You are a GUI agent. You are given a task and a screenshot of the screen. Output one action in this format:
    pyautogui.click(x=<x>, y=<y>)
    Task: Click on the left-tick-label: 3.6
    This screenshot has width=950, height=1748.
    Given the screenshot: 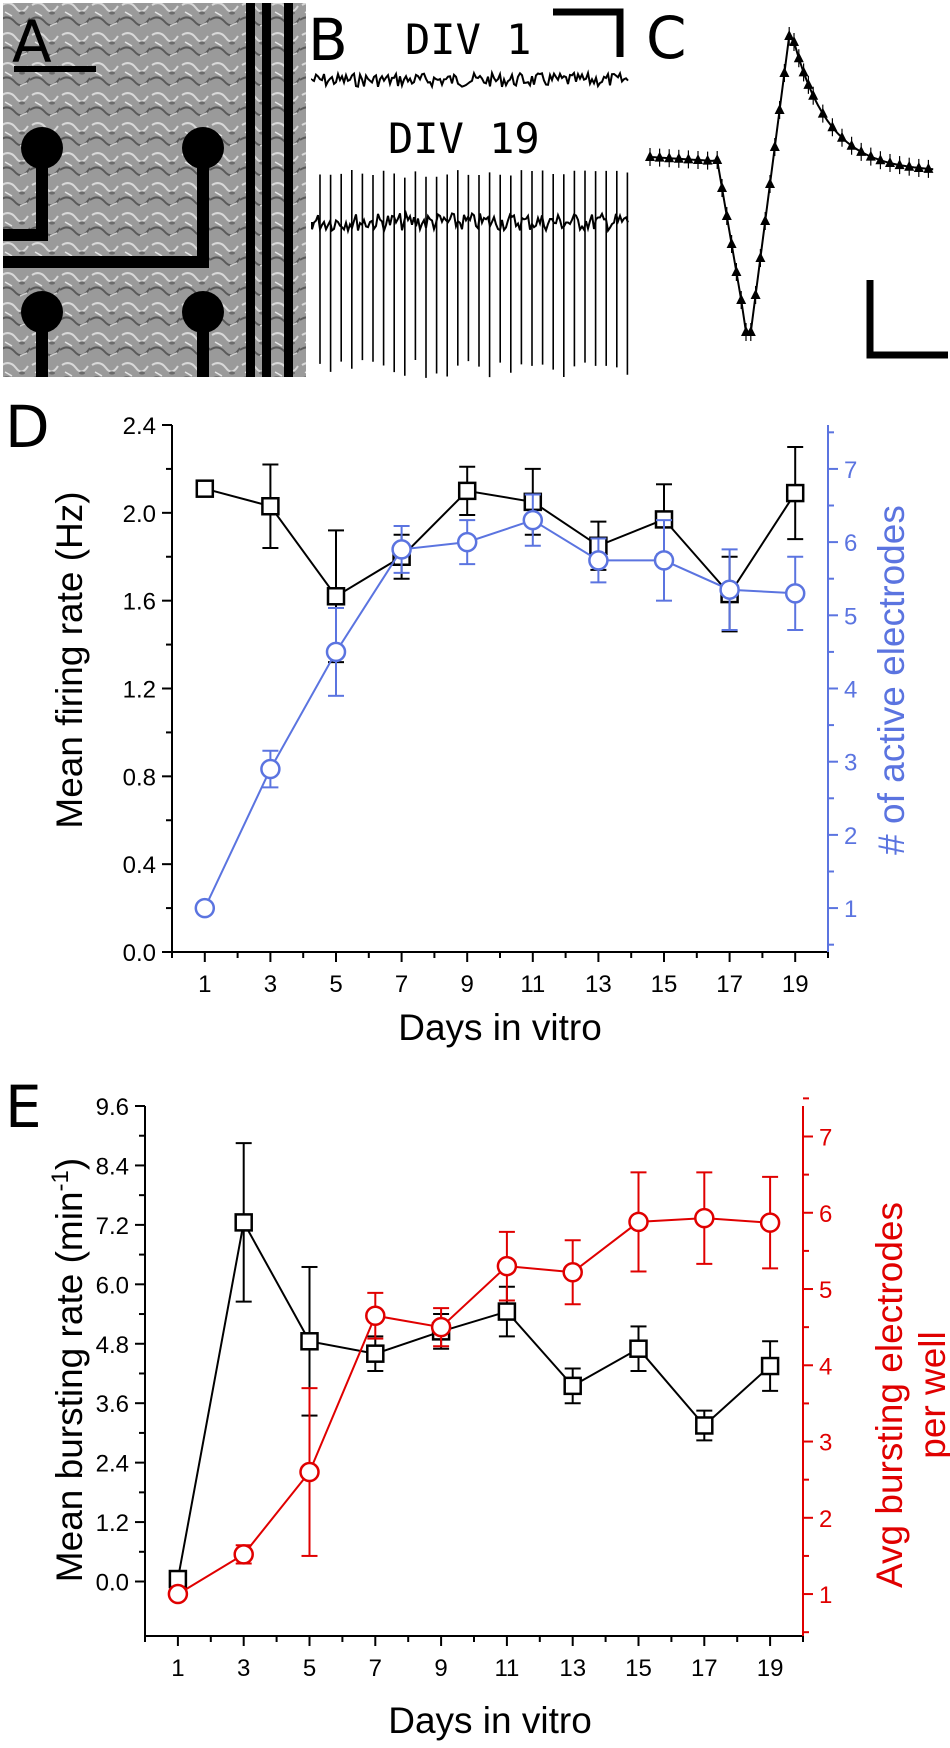 What is the action you would take?
    pyautogui.click(x=112, y=1404)
    